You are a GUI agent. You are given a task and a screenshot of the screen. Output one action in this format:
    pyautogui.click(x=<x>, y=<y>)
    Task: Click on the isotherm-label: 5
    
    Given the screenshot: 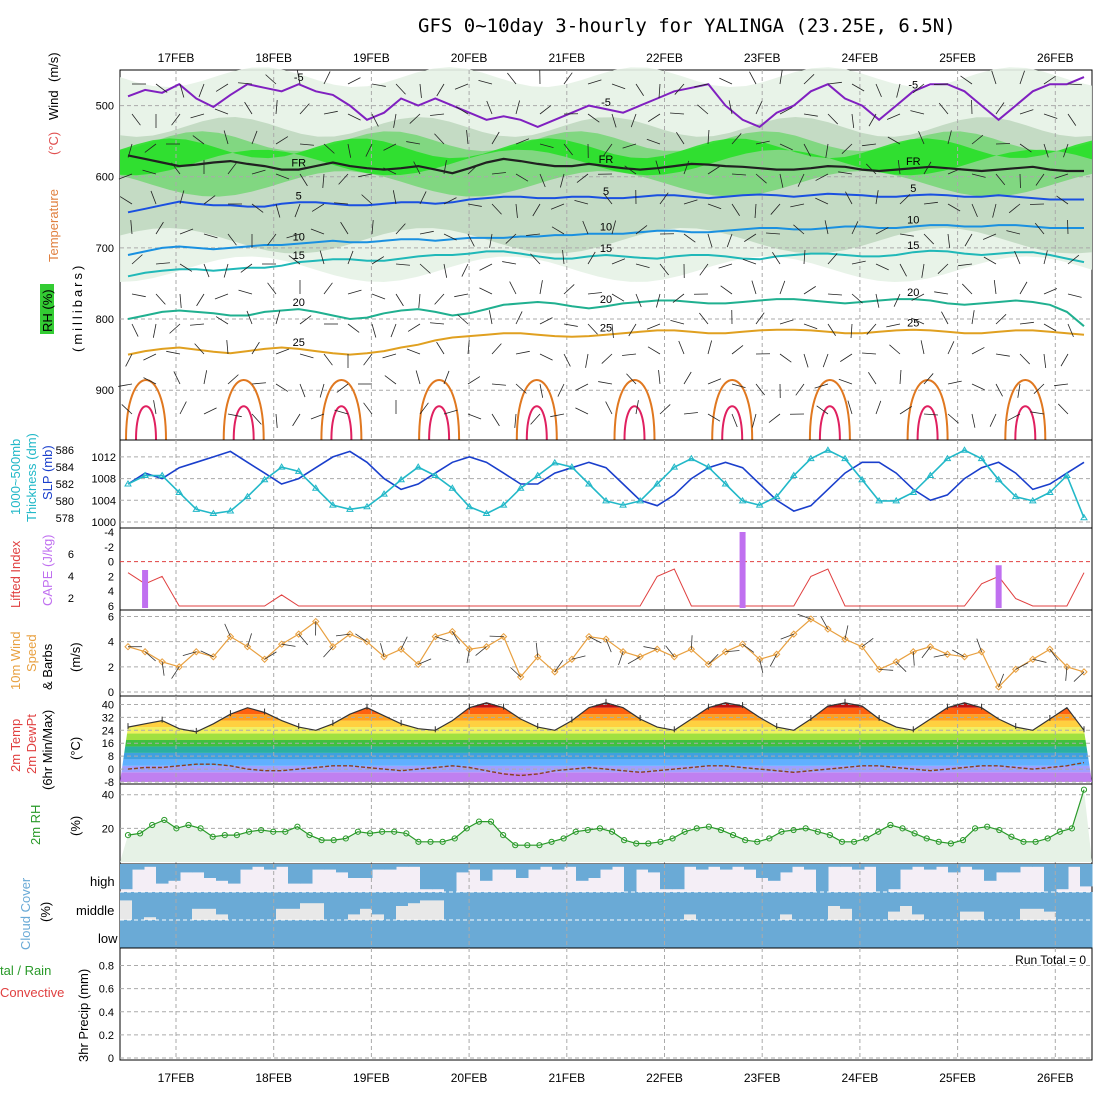 What is the action you would take?
    pyautogui.click(x=299, y=196)
    